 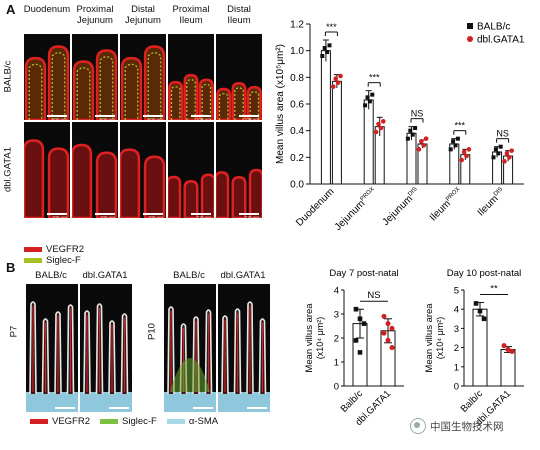 I want to click on sma-layer, so click(x=106, y=402).